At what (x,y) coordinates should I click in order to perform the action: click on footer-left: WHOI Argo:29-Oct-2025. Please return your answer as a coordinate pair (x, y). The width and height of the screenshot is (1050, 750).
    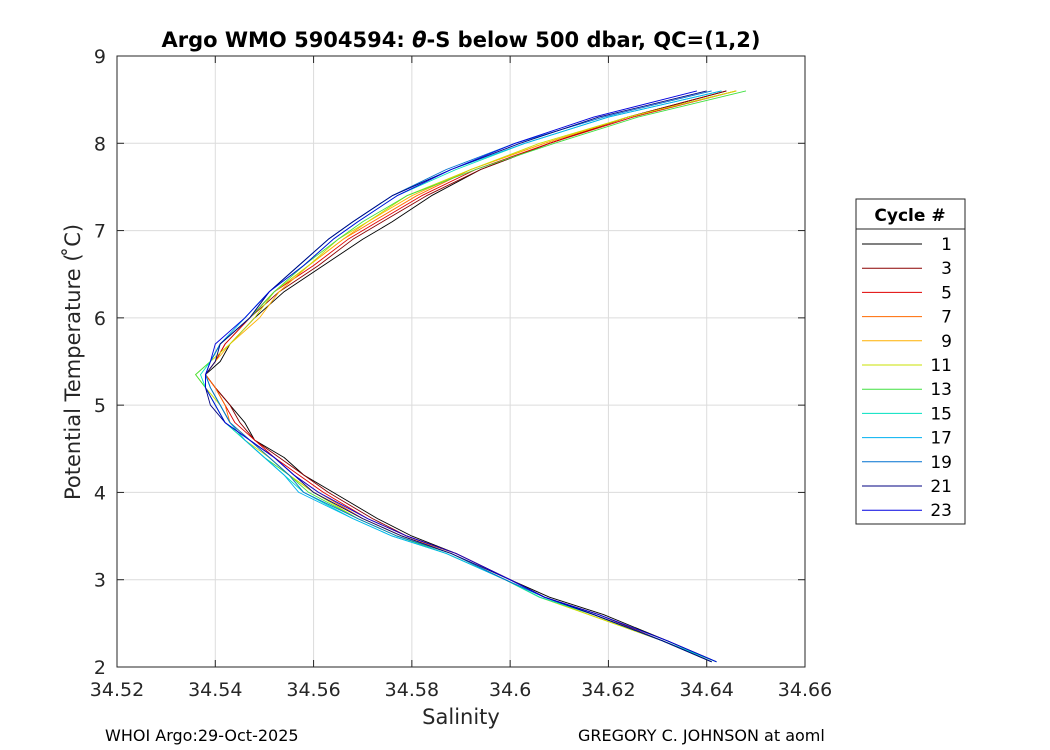
    Looking at the image, I should click on (202, 735).